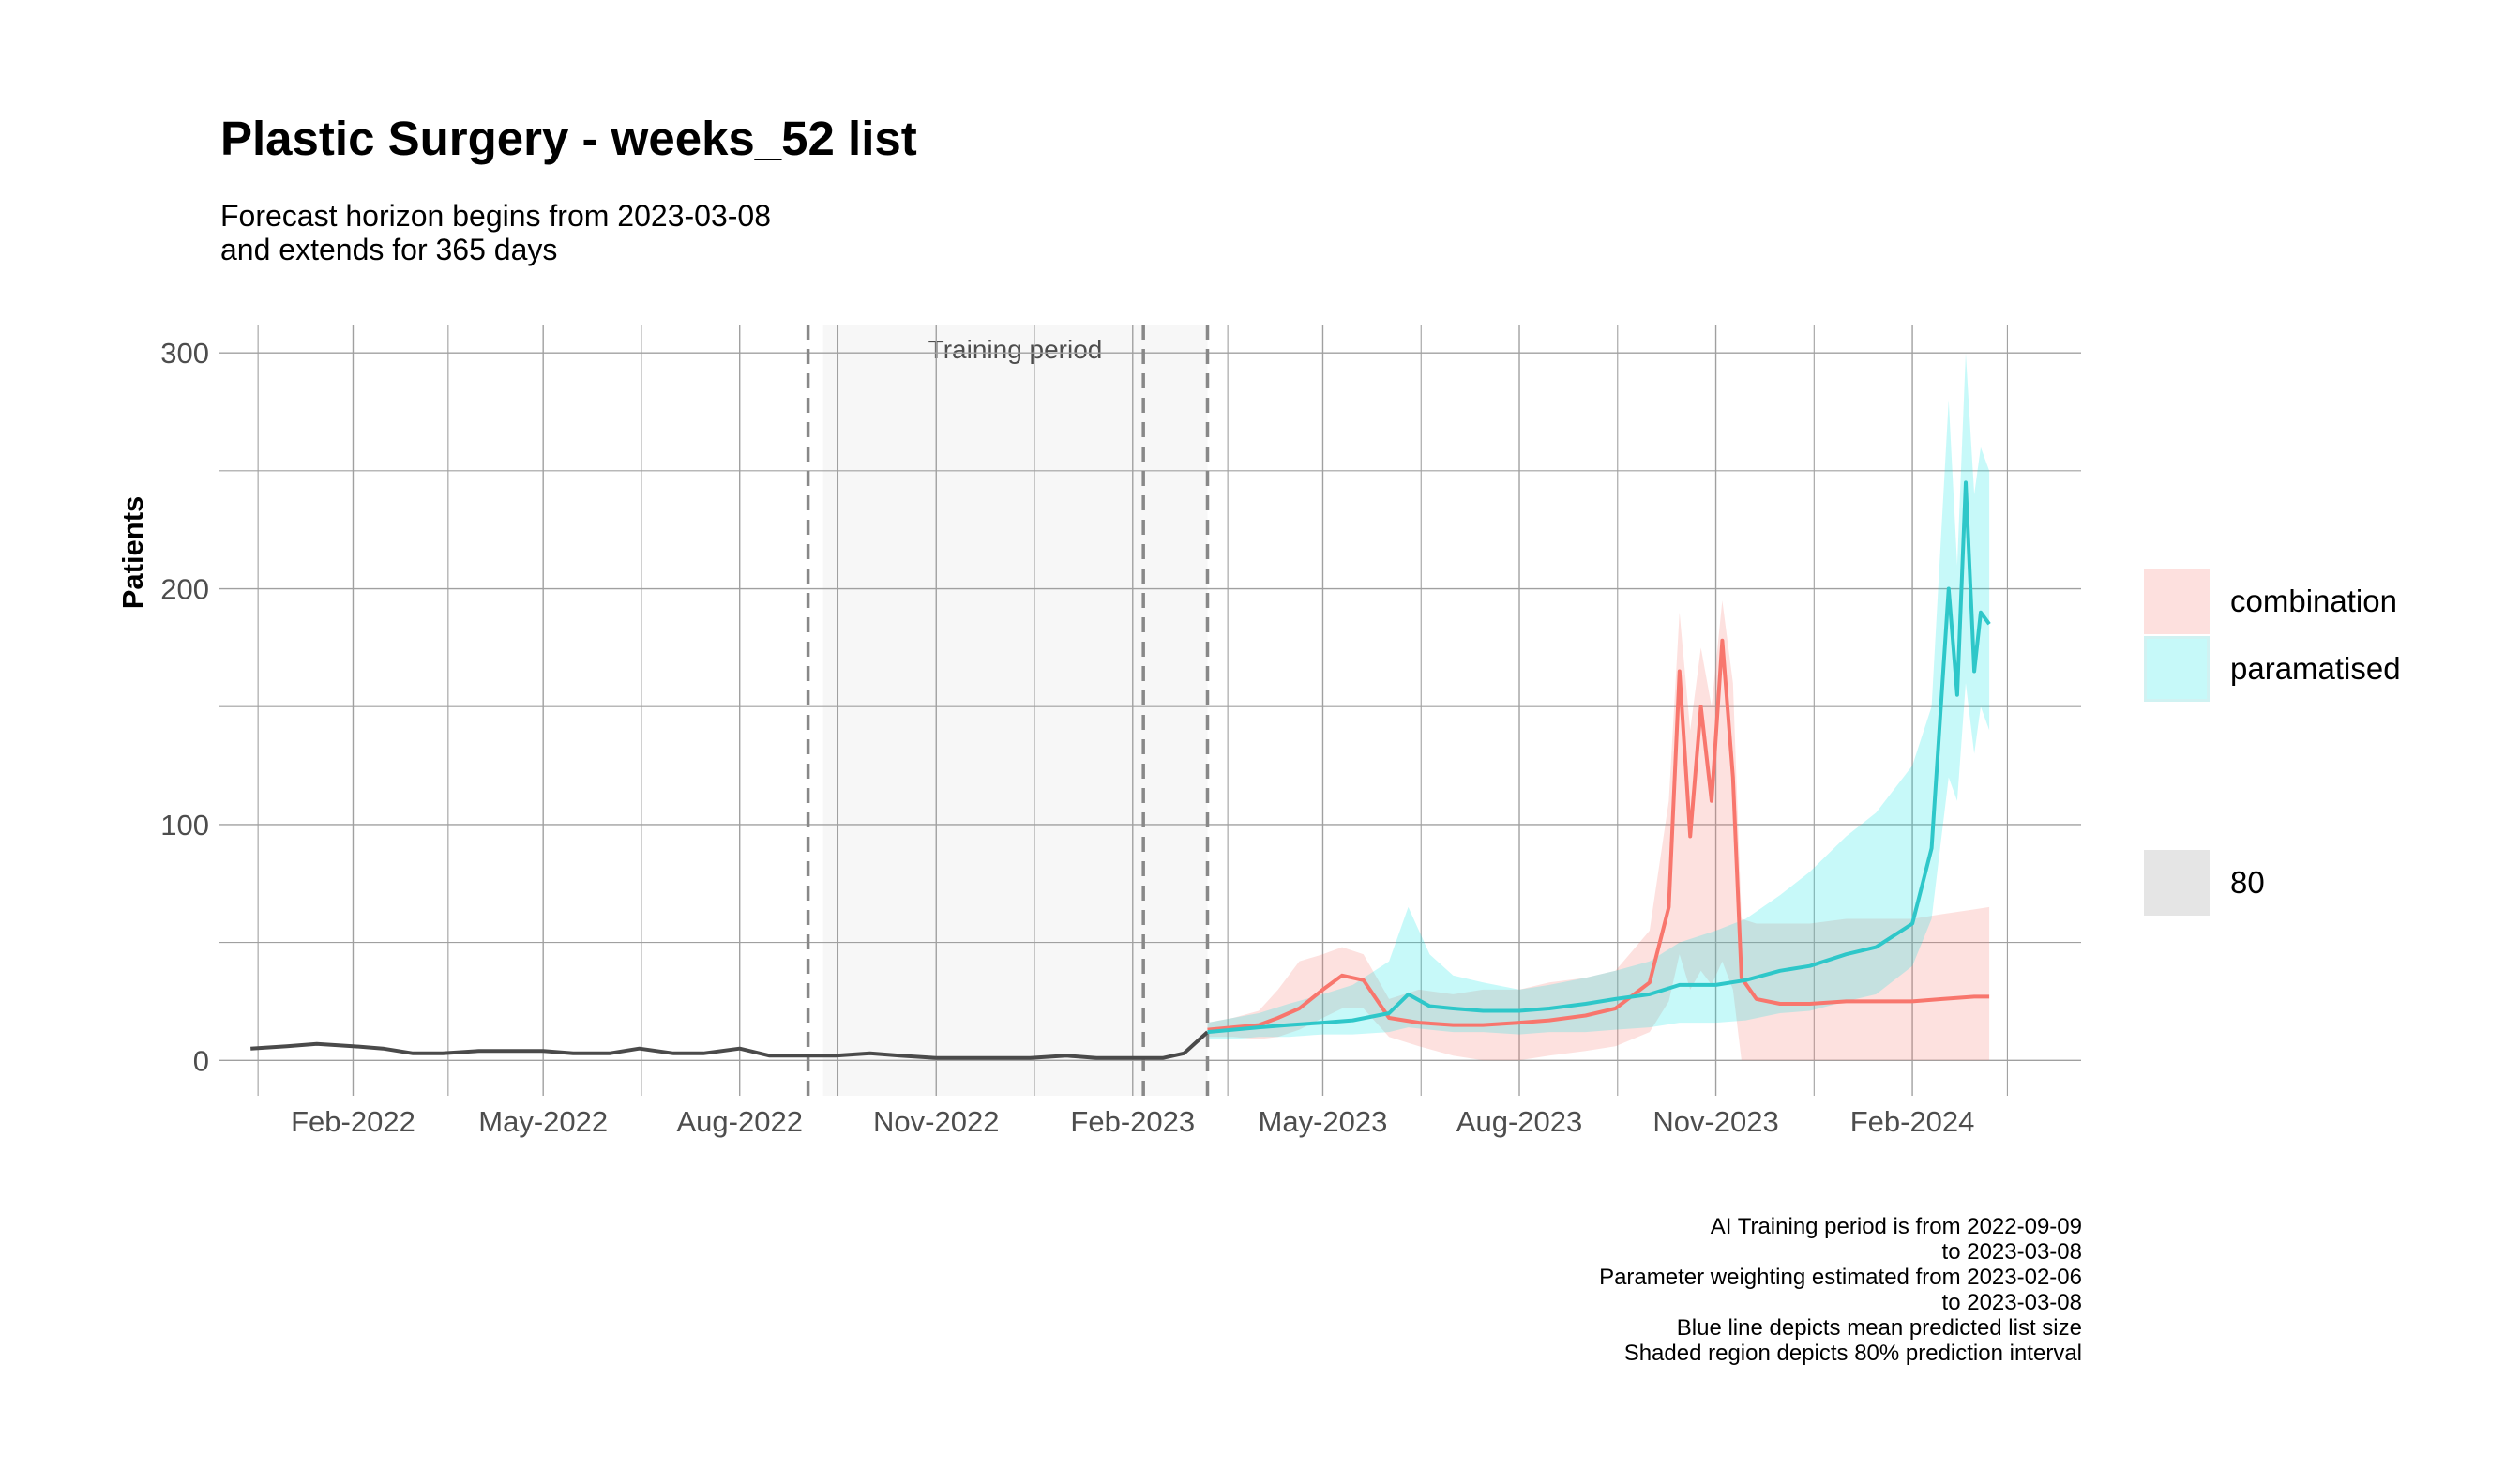  I want to click on y-tick-label: 100, so click(184, 825).